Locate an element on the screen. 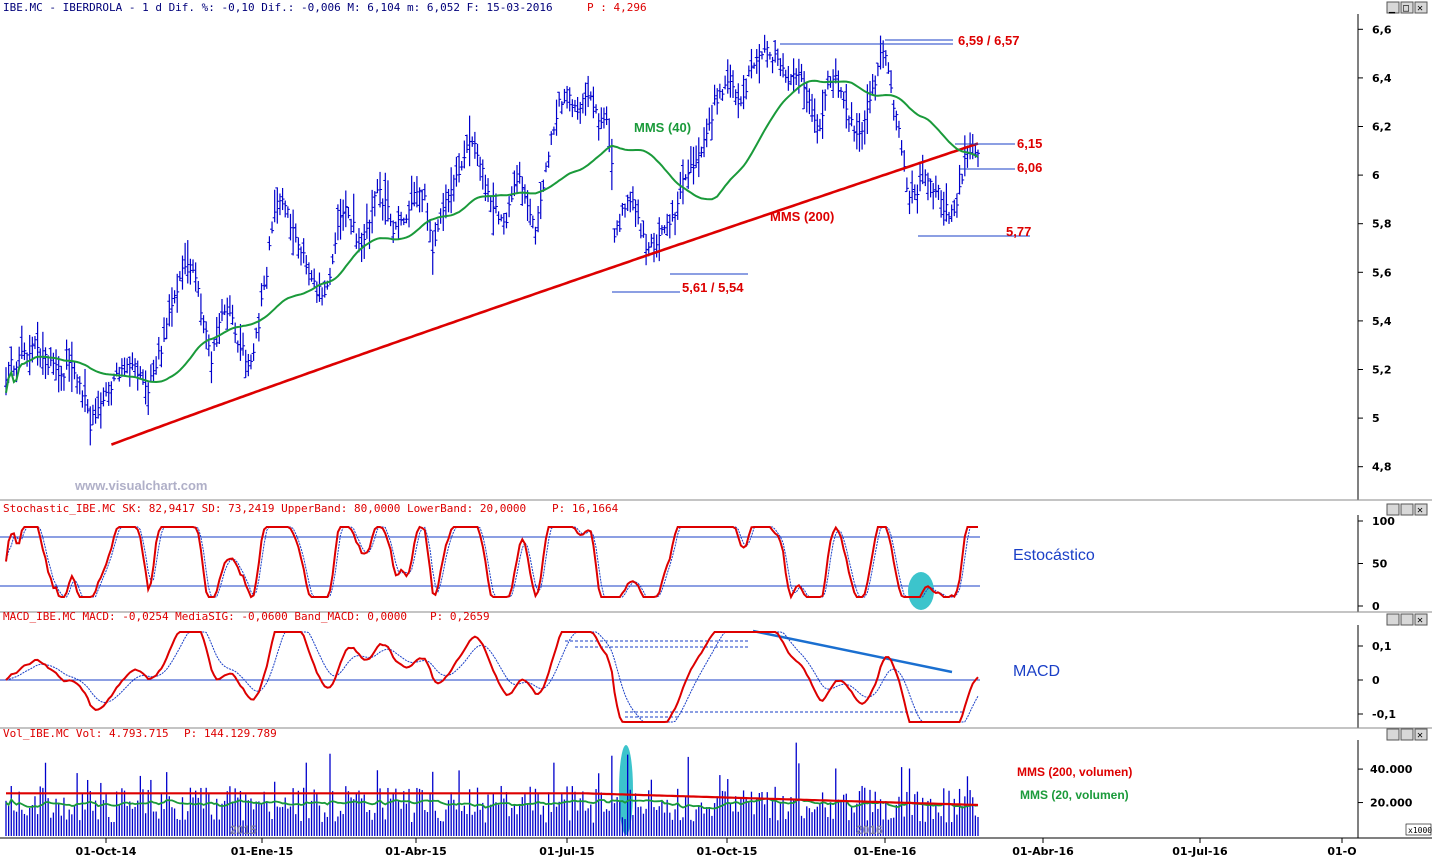 The image size is (1432, 857). price-header-p: P : 4,296 is located at coordinates (617, 7).